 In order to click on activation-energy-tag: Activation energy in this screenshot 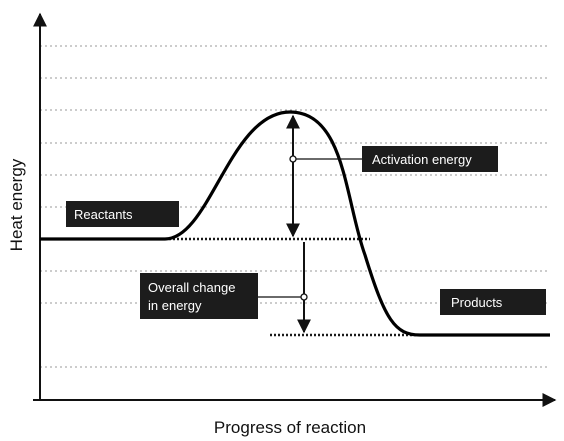, I will do `click(430, 159)`.